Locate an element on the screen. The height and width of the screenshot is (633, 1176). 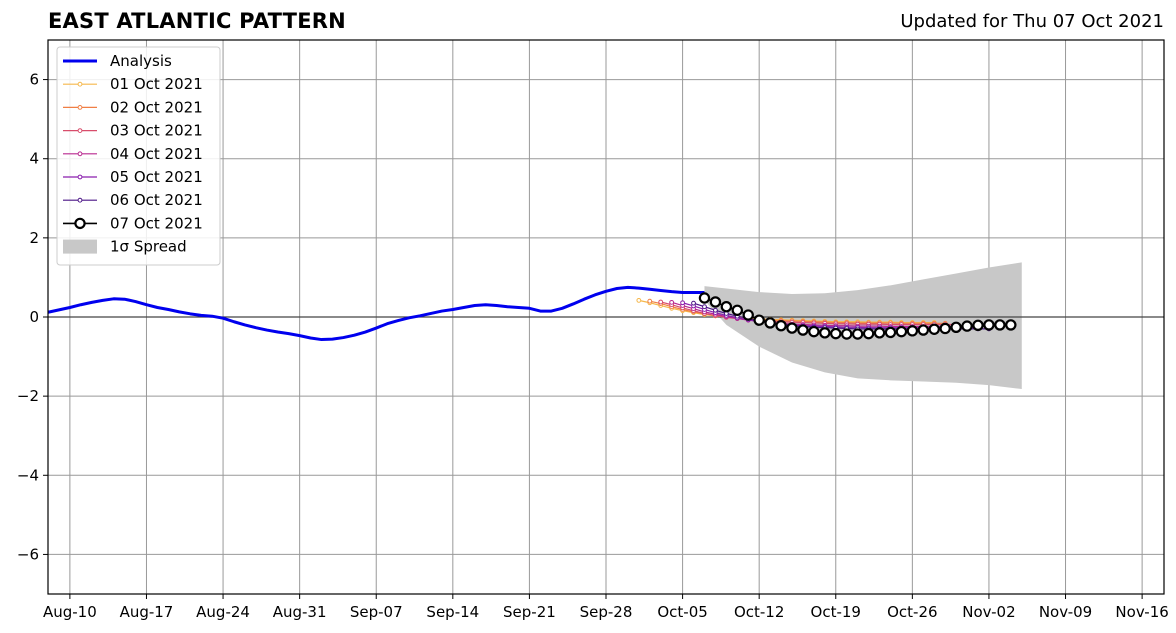
chart-title: EAST ATLANTIC PATTERN is located at coordinates (197, 21).